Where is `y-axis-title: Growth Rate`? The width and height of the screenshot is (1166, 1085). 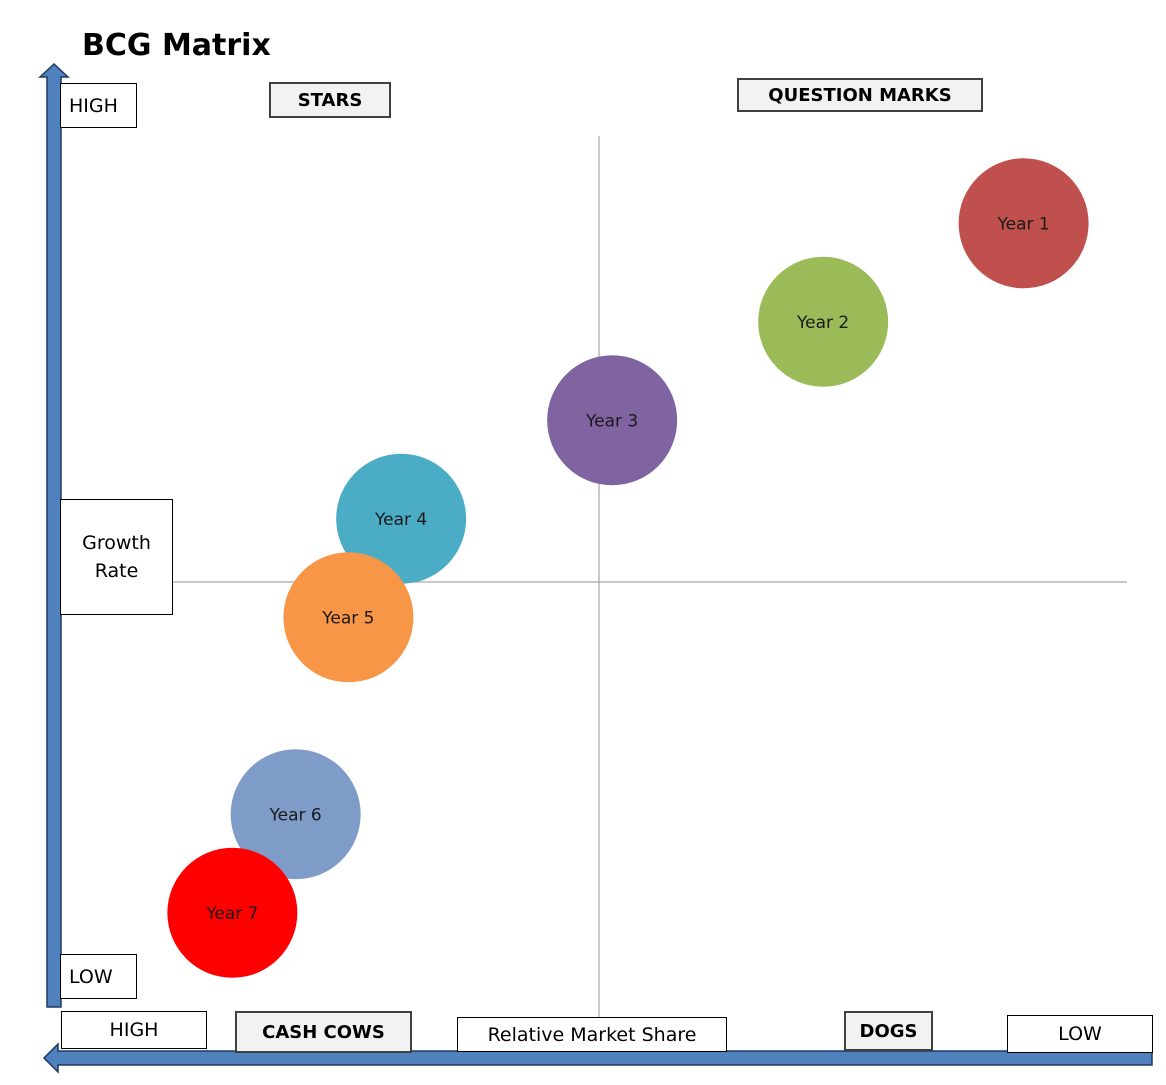 y-axis-title: Growth Rate is located at coordinates (116, 557).